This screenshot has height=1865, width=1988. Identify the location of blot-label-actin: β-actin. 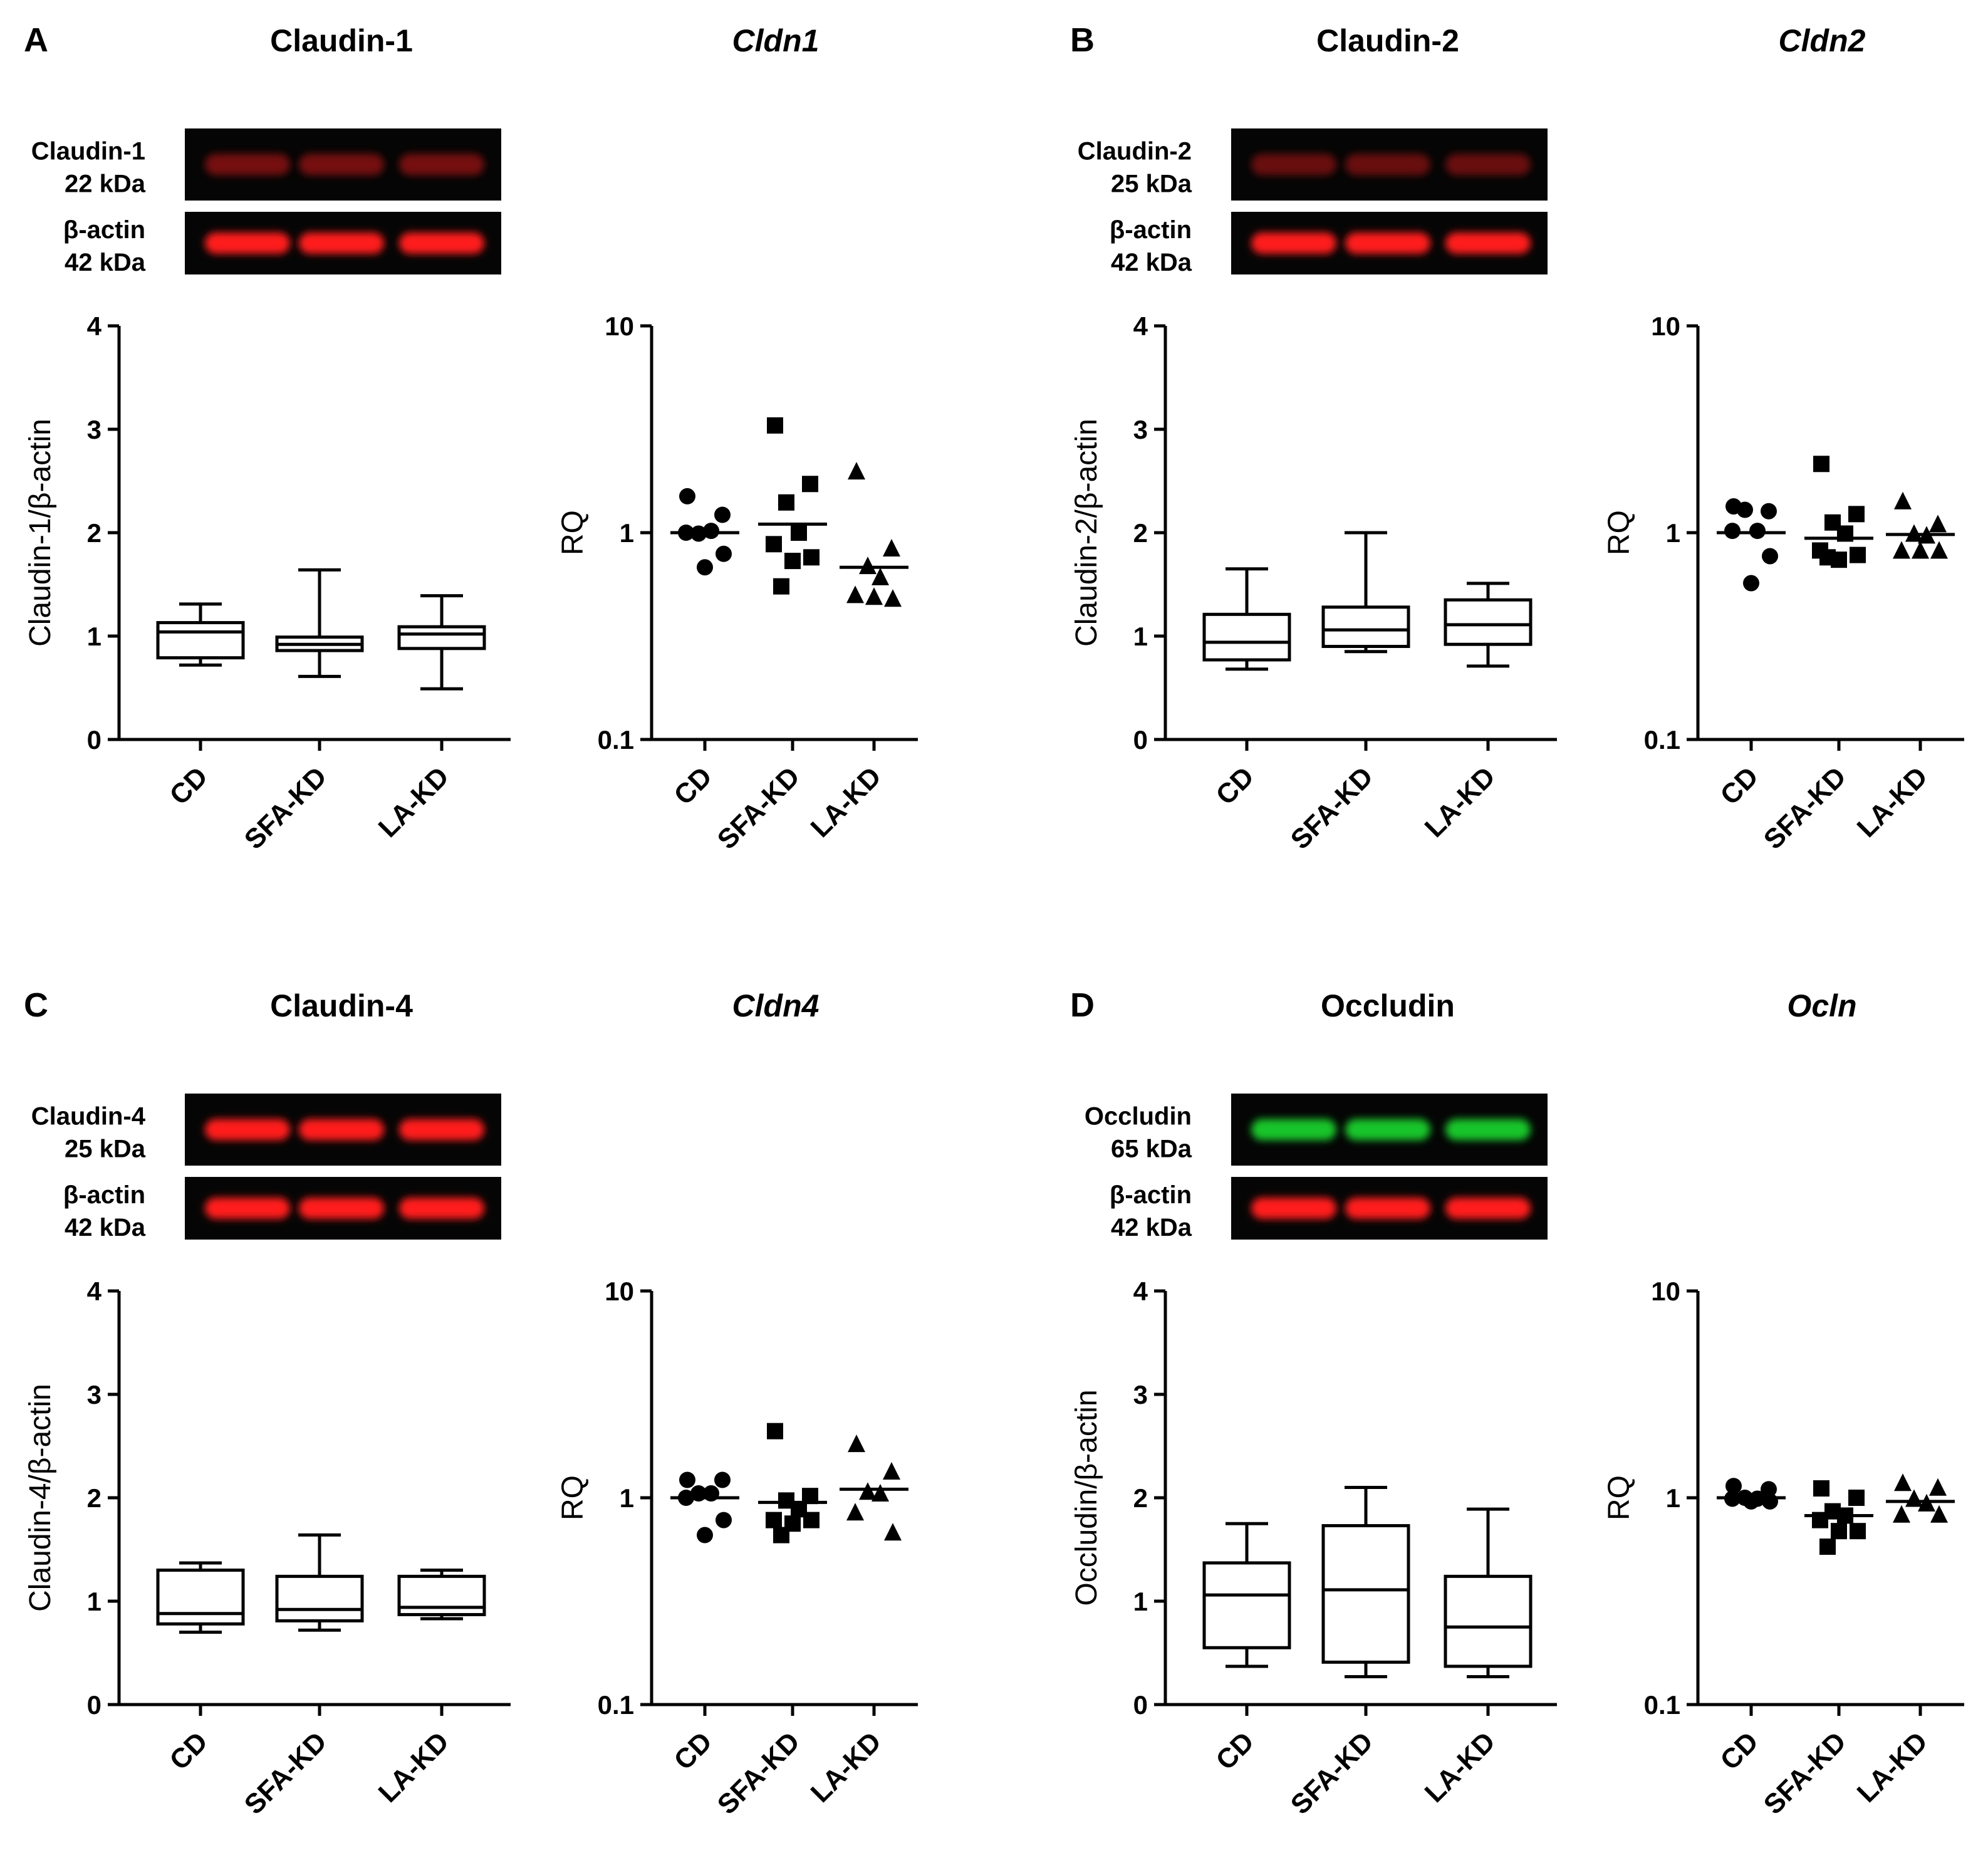
(104, 230).